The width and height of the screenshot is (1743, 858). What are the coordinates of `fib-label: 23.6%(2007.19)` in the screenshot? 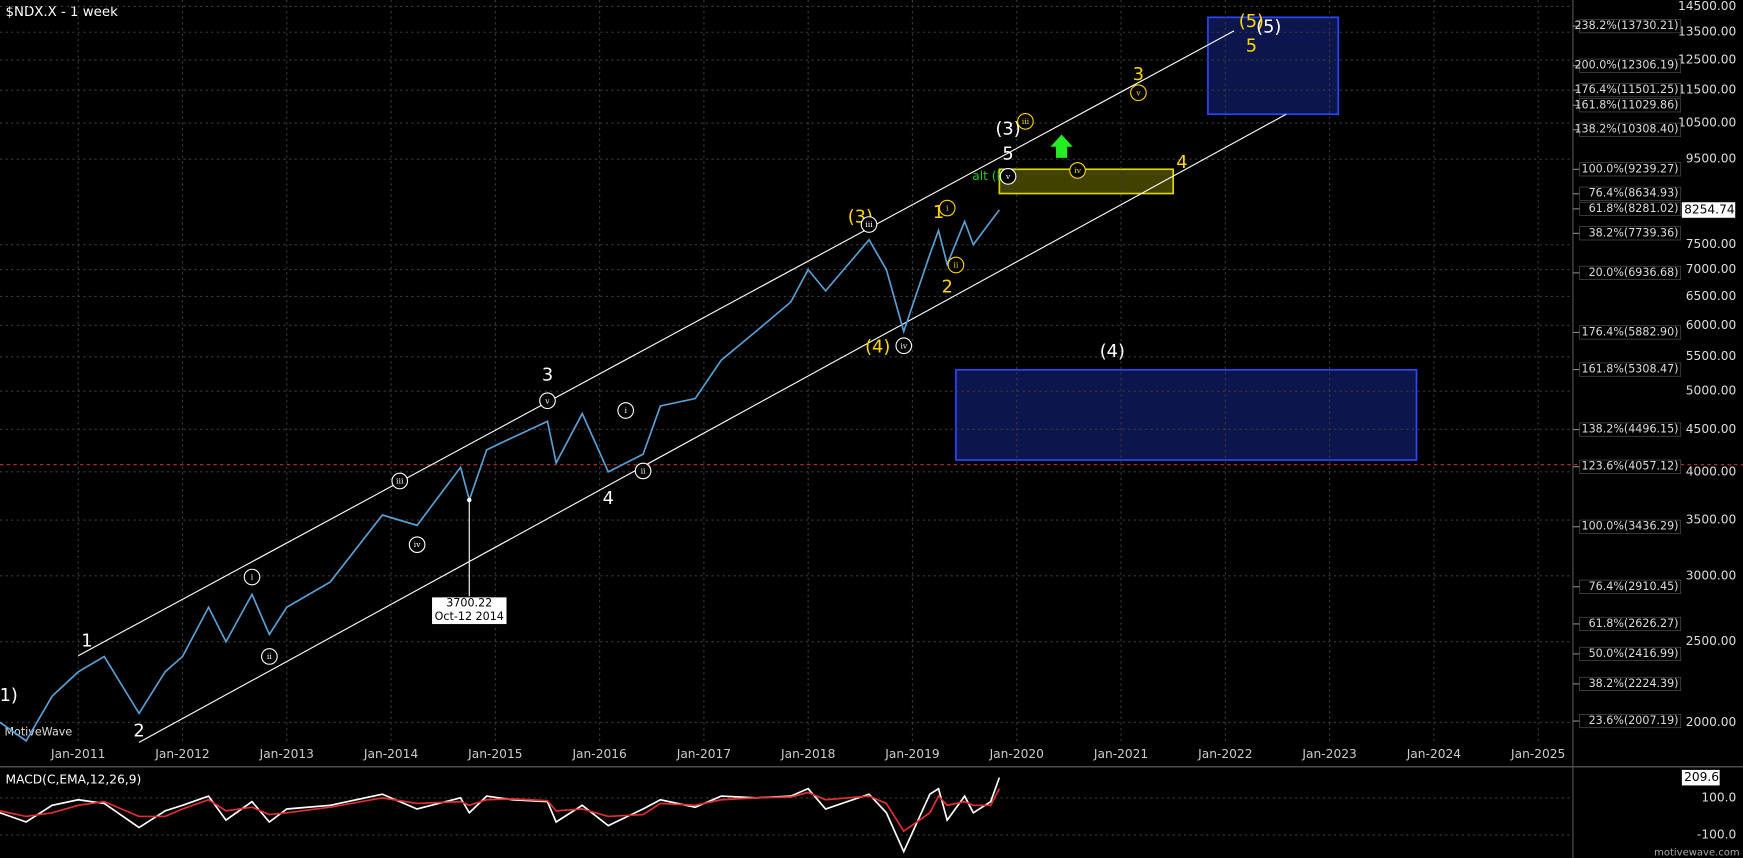 It's located at (1634, 720).